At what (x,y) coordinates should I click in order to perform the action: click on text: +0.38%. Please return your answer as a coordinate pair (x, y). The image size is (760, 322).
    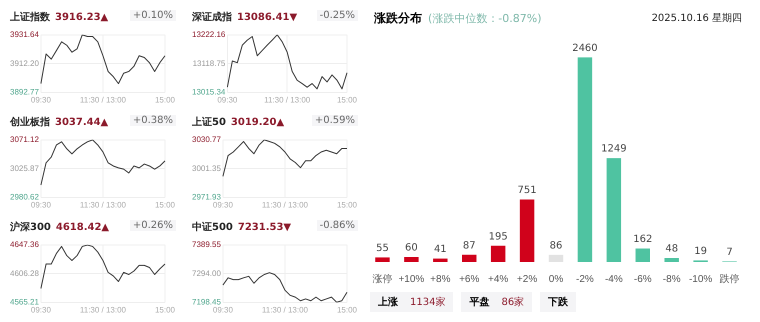
    Looking at the image, I should click on (153, 120).